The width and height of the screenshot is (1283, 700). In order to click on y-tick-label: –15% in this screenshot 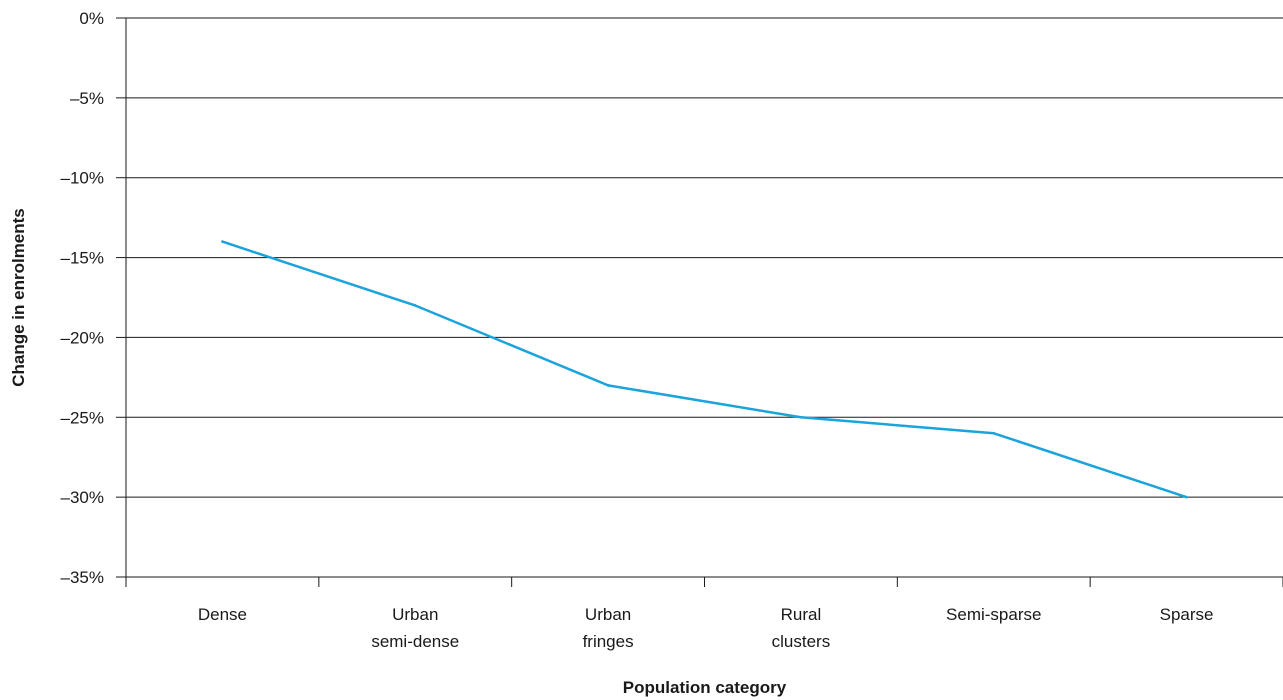, I will do `click(82, 258)`.